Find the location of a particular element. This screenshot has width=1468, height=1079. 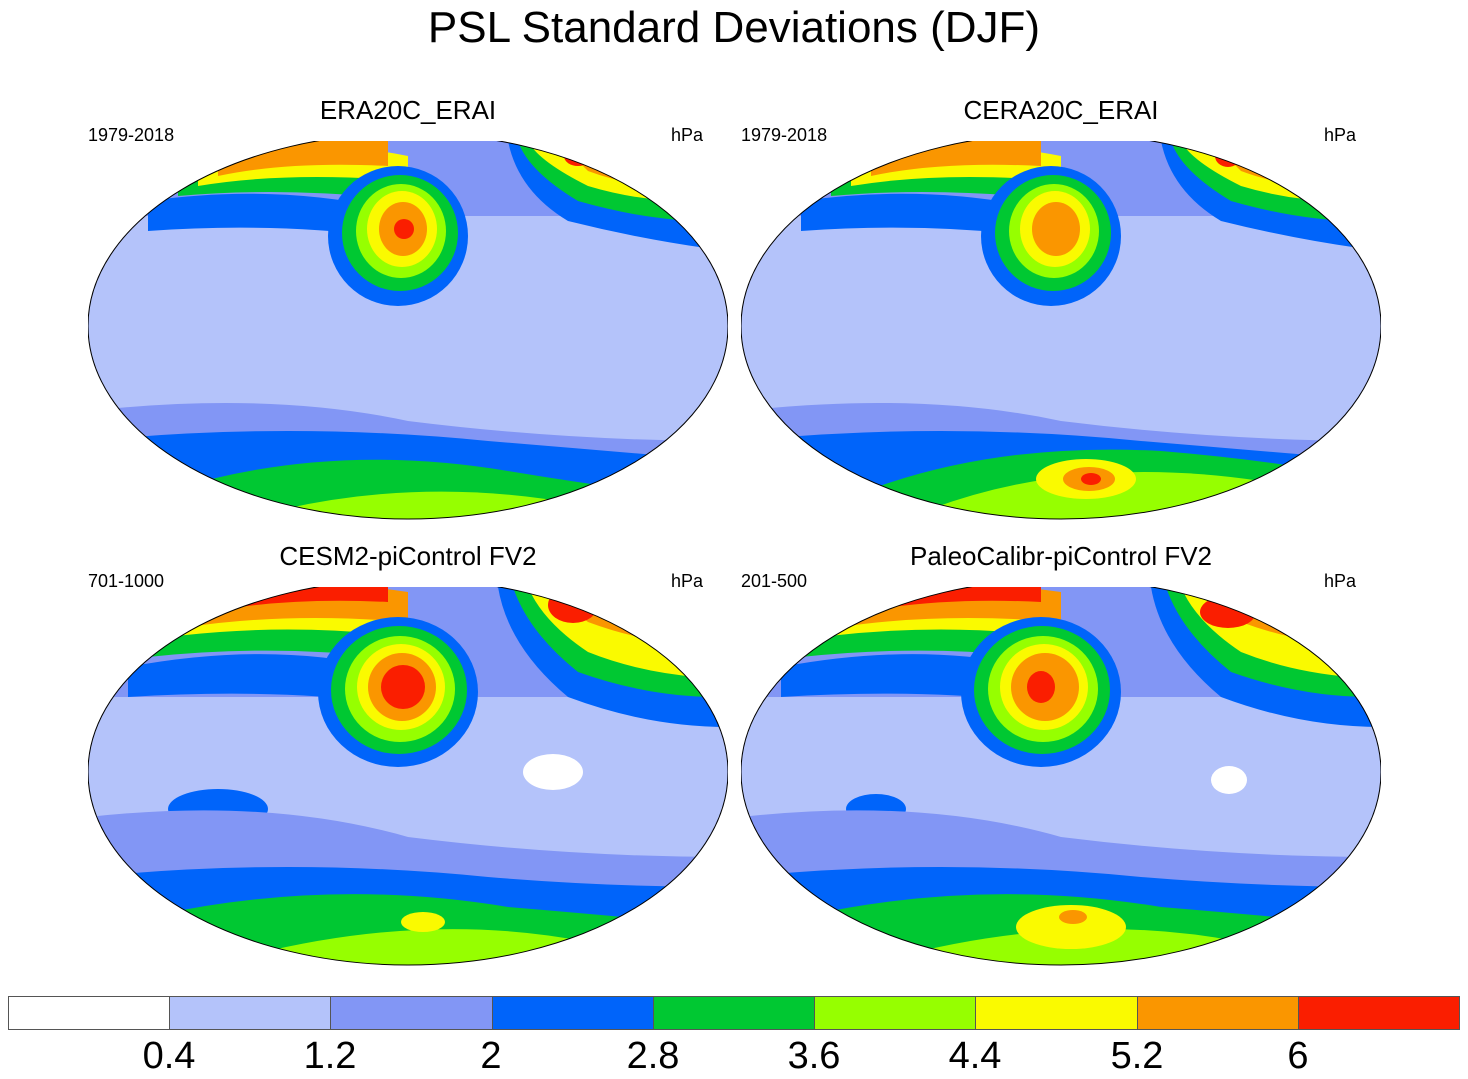

panel-title: ERA20C_ERAI is located at coordinates (408, 110).